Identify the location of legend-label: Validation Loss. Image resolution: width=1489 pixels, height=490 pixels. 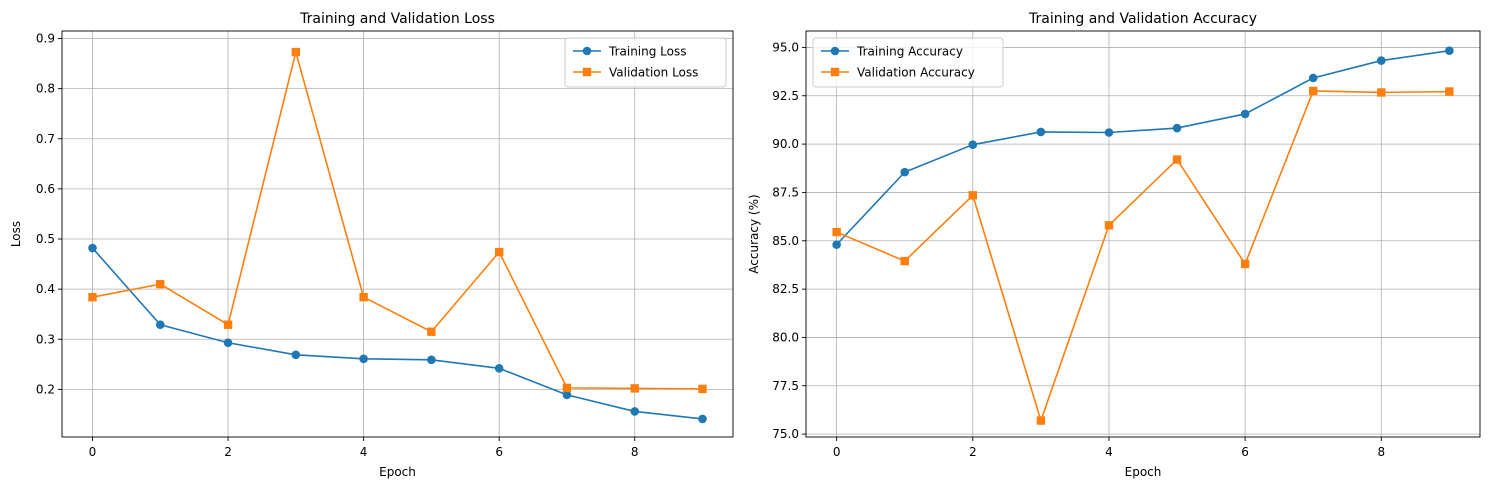
(653, 73).